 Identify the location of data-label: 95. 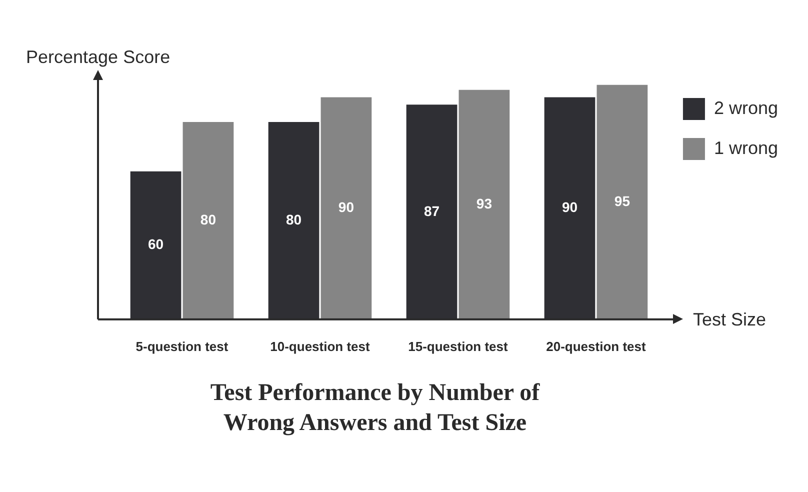
(622, 201).